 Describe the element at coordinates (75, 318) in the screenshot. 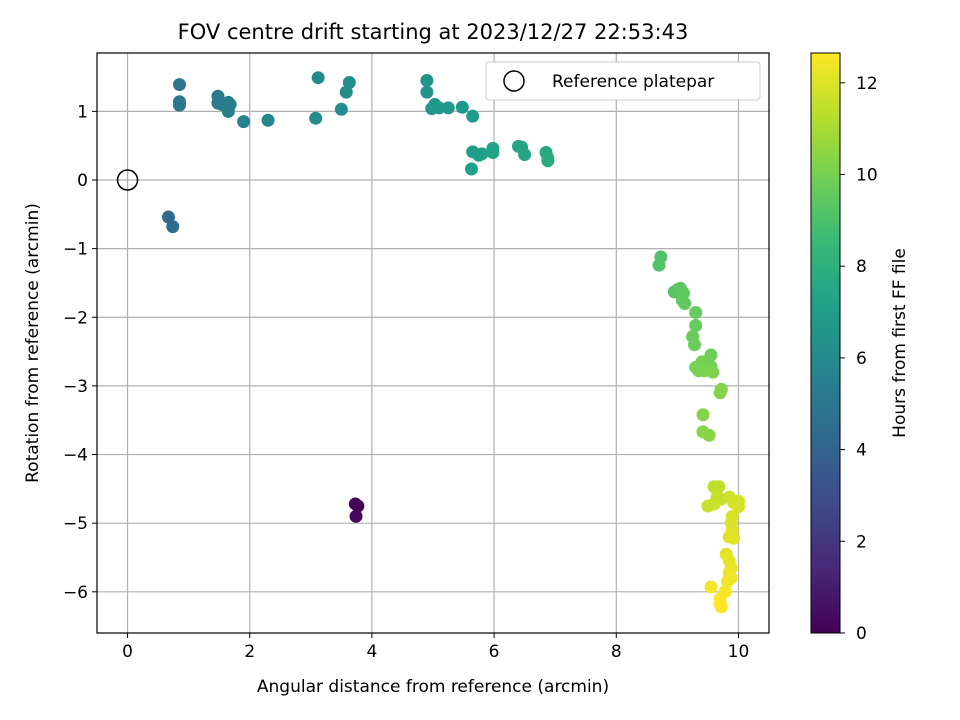

I see `y-tick-label: −2` at that location.